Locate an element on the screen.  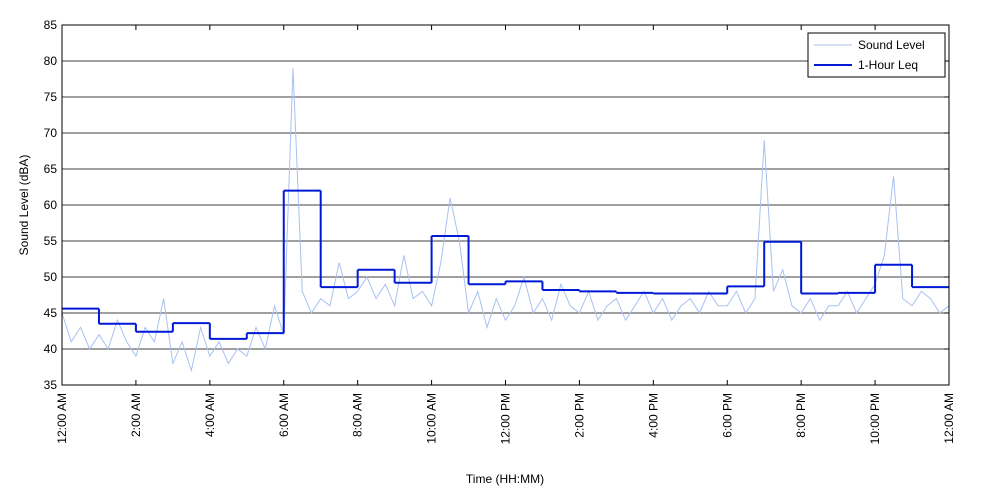
y-tick-label: 40 is located at coordinates (51, 349).